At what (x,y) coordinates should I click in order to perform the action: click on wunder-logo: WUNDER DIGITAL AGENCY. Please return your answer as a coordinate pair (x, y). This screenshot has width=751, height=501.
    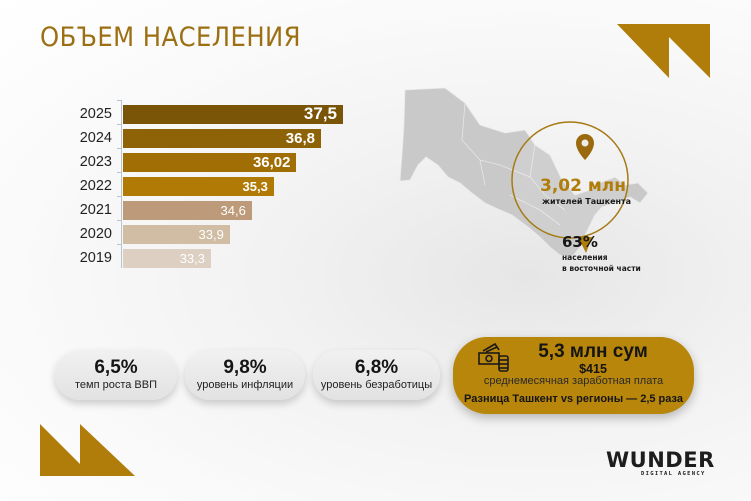
    Looking at the image, I should click on (660, 463).